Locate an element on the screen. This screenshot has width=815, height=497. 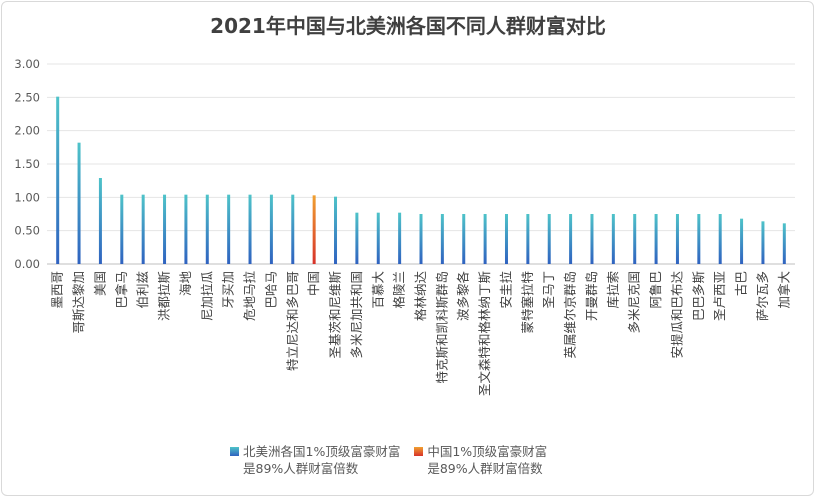
legend-swatch-china is located at coordinates (419, 451).